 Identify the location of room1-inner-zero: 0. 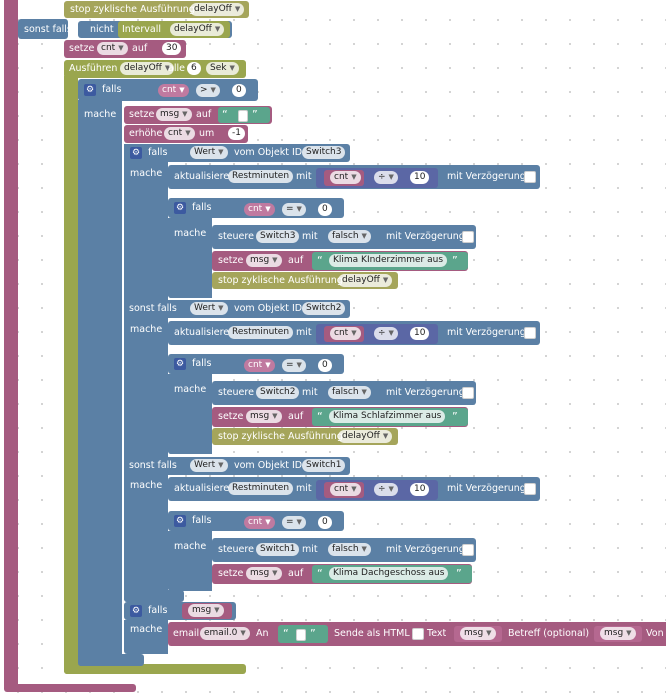
(325, 209).